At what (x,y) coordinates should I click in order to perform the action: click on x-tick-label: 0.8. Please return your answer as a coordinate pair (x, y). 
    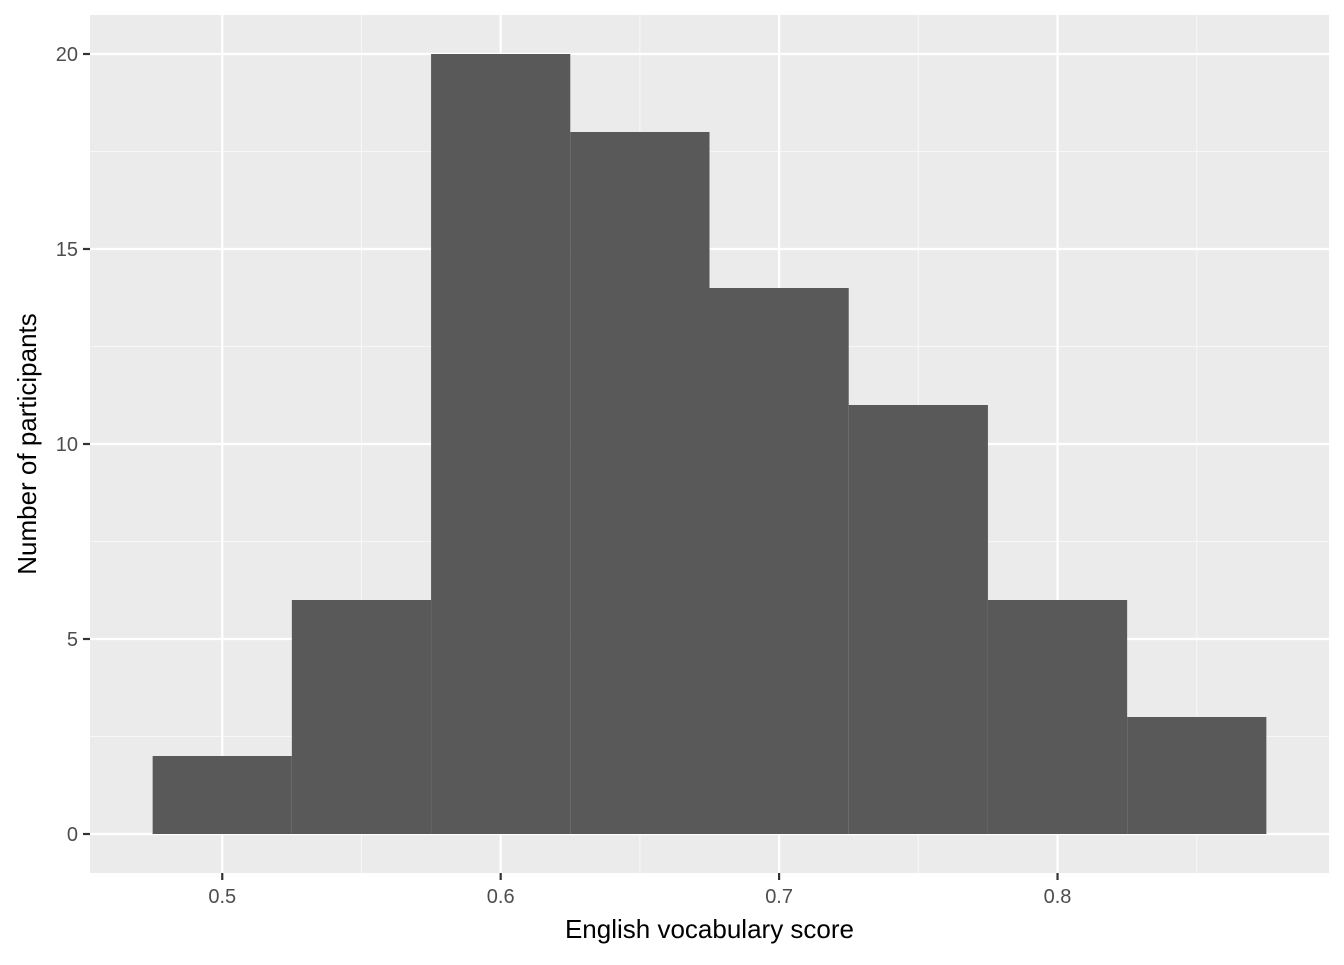
    Looking at the image, I should click on (1058, 897).